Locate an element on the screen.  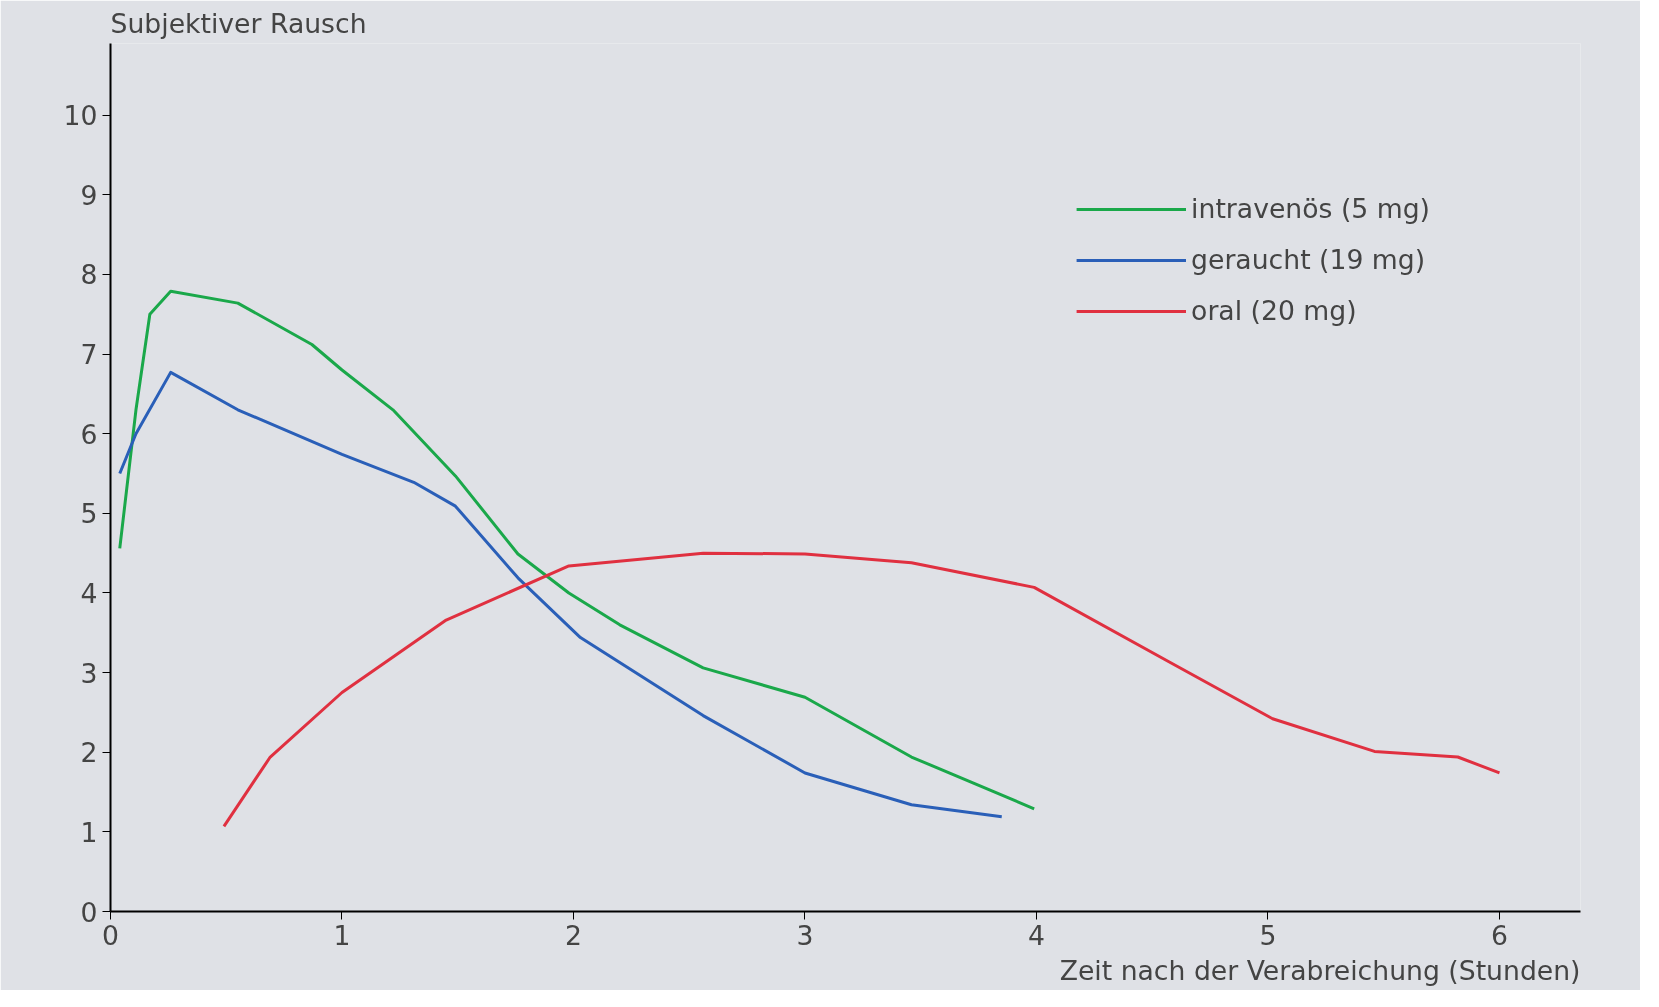
x-tick-label: 0 is located at coordinates (110, 935).